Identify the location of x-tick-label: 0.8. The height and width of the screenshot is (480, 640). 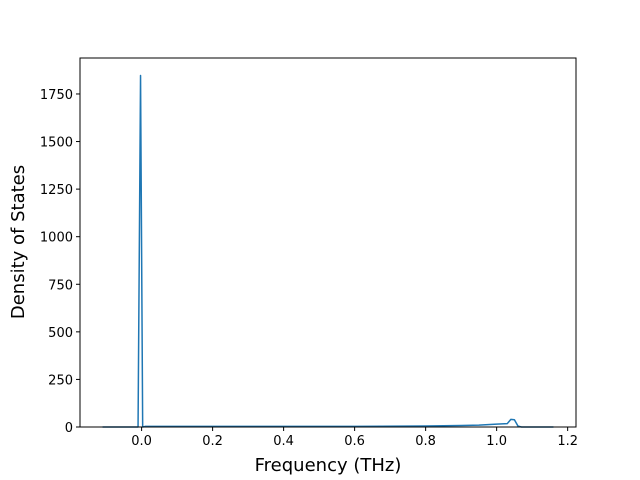
(425, 441).